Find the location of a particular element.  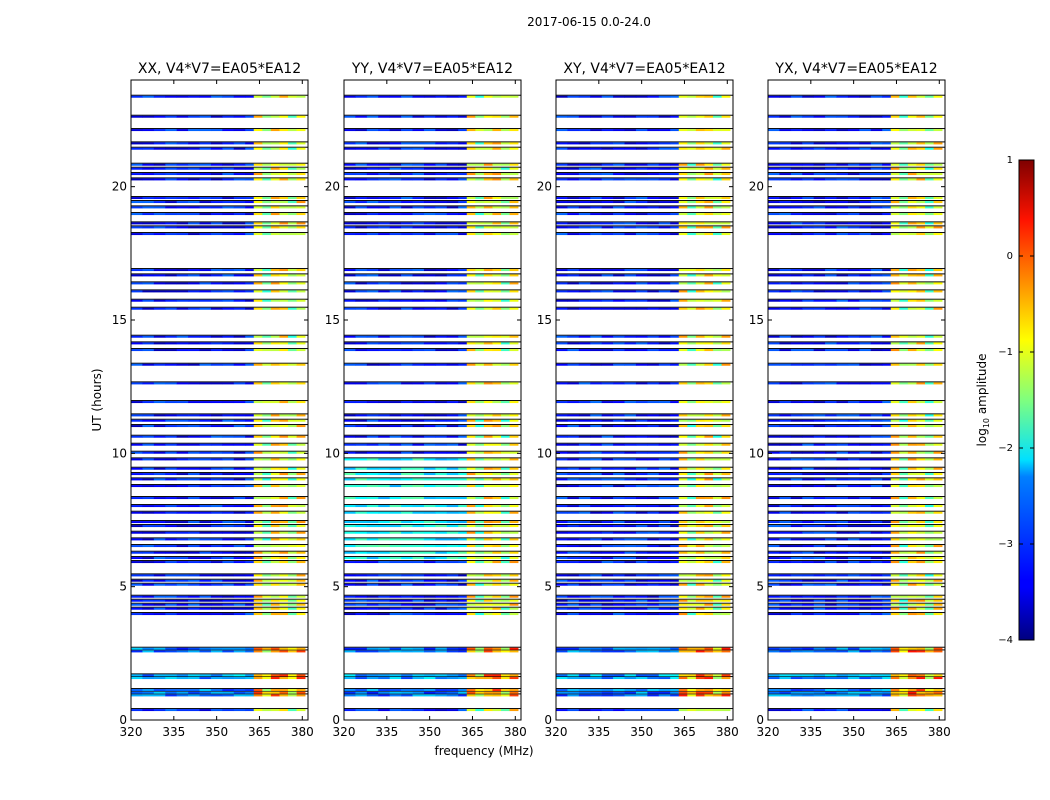

x-tick-label: 320 is located at coordinates (344, 732).